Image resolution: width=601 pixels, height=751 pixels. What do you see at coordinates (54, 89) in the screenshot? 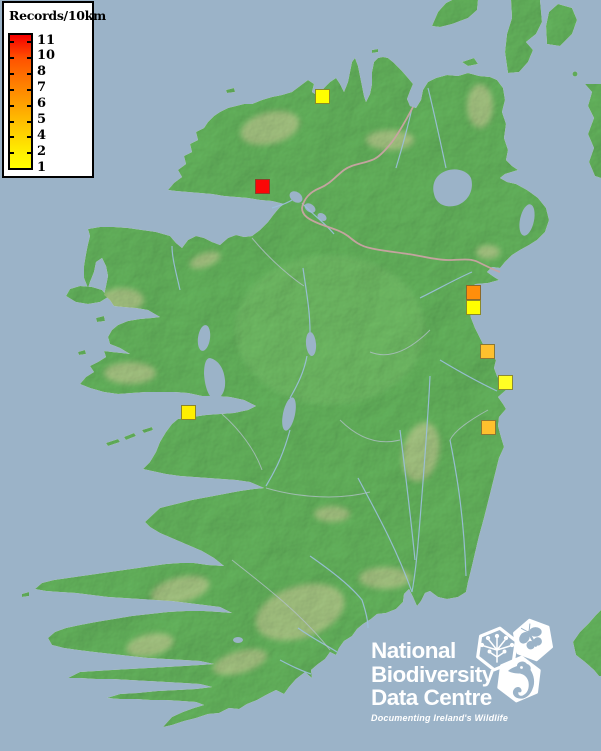
I see `legend: Records/10km 11 10 8 7 6 5 4 2 1` at bounding box center [54, 89].